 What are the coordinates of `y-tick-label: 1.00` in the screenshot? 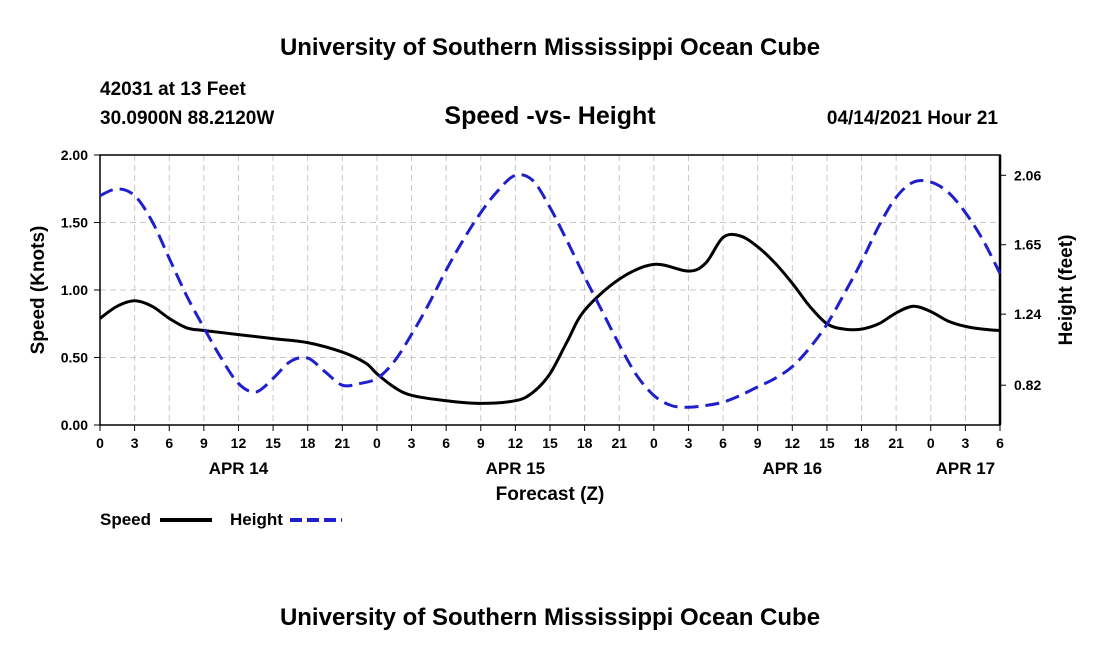 It's located at (74, 290).